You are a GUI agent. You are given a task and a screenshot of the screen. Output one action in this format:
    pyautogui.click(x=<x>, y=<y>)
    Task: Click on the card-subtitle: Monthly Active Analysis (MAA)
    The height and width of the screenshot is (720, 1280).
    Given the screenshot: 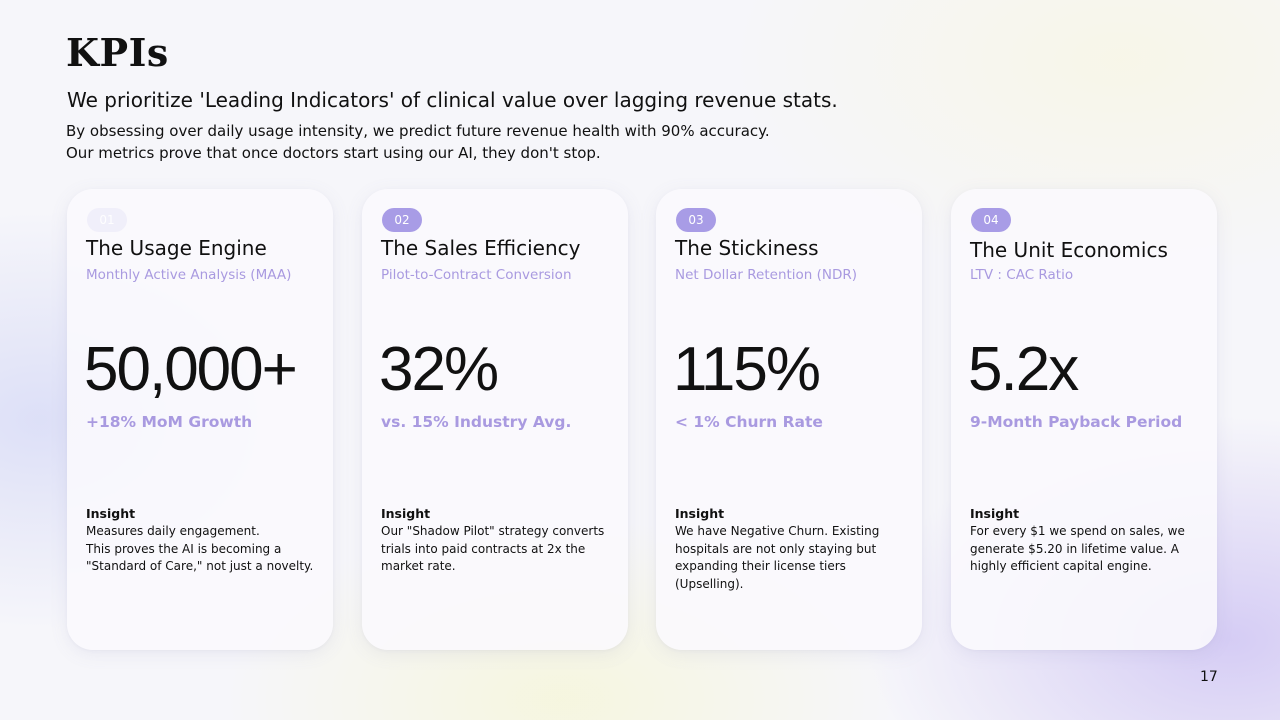 What is the action you would take?
    pyautogui.click(x=189, y=275)
    